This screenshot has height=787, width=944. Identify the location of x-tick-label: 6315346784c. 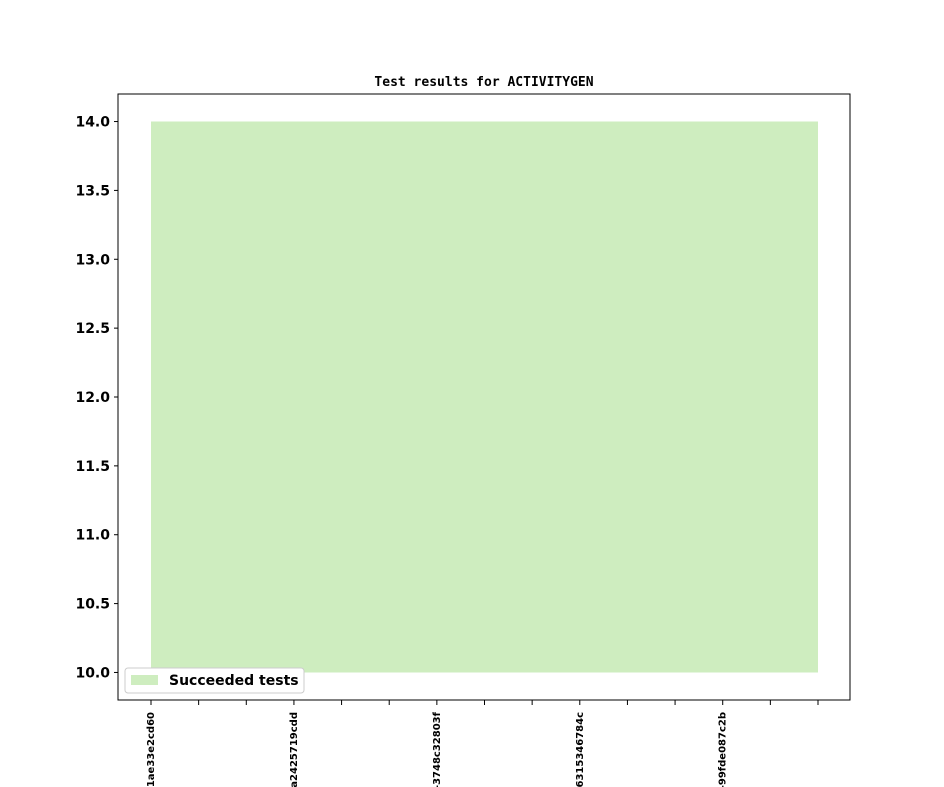
(580, 749).